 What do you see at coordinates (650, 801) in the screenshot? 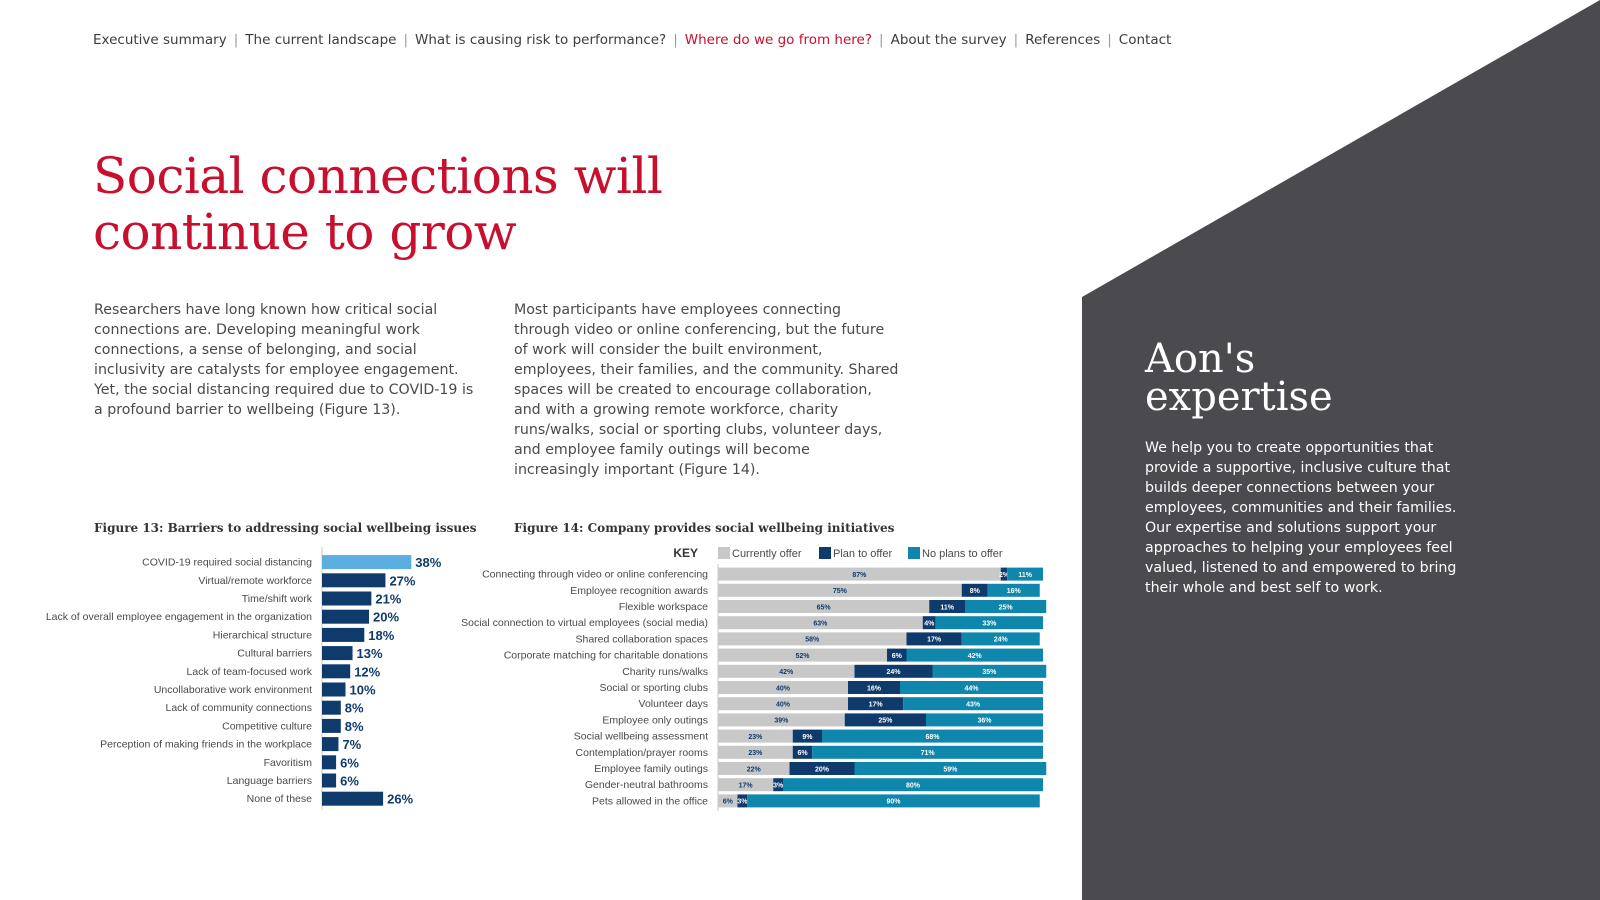
I see `figure14-category-label: Pets allowed in the office` at bounding box center [650, 801].